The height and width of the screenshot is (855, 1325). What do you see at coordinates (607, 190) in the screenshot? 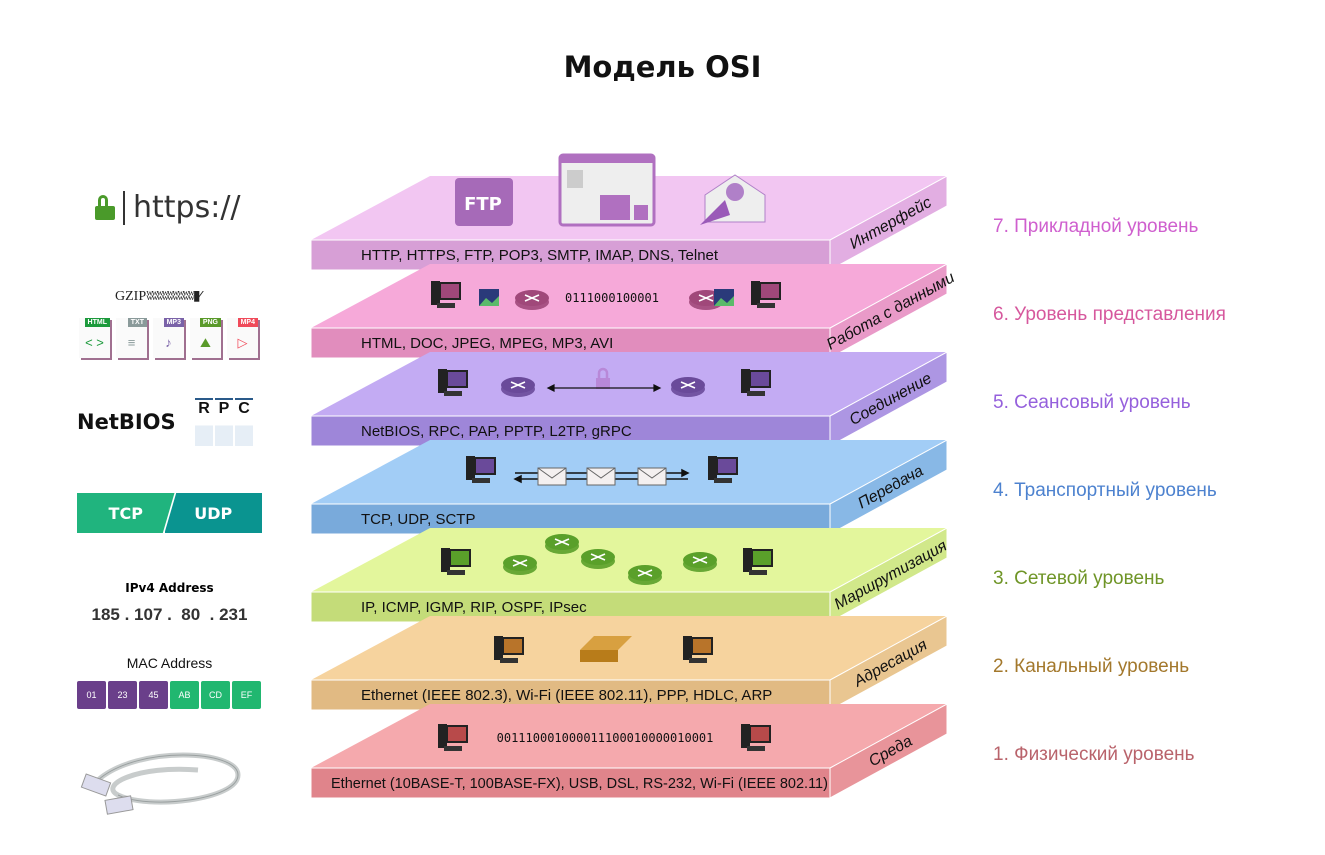
I see `browser-window-icon` at bounding box center [607, 190].